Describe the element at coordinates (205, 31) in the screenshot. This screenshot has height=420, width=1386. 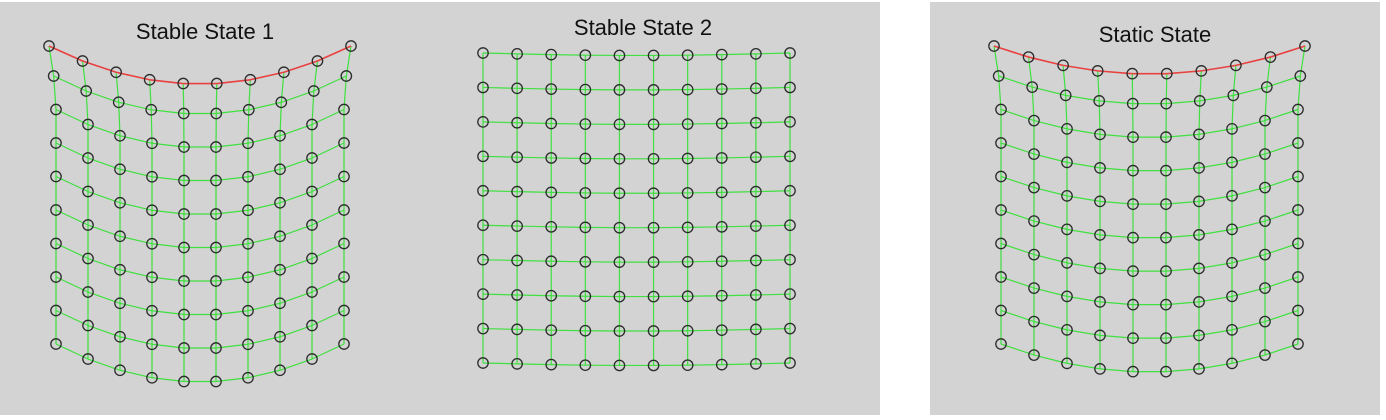
I see `title-stable-state-1: Stable State 1` at that location.